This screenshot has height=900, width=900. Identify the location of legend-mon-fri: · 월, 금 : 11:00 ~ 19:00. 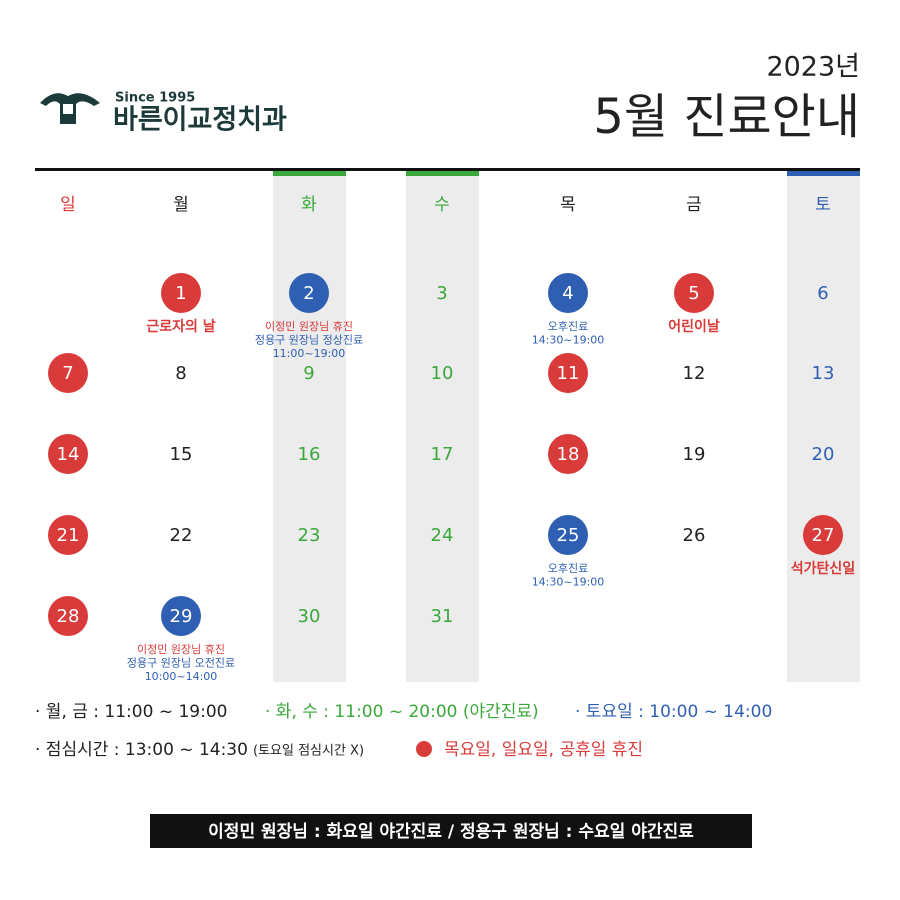
(131, 712).